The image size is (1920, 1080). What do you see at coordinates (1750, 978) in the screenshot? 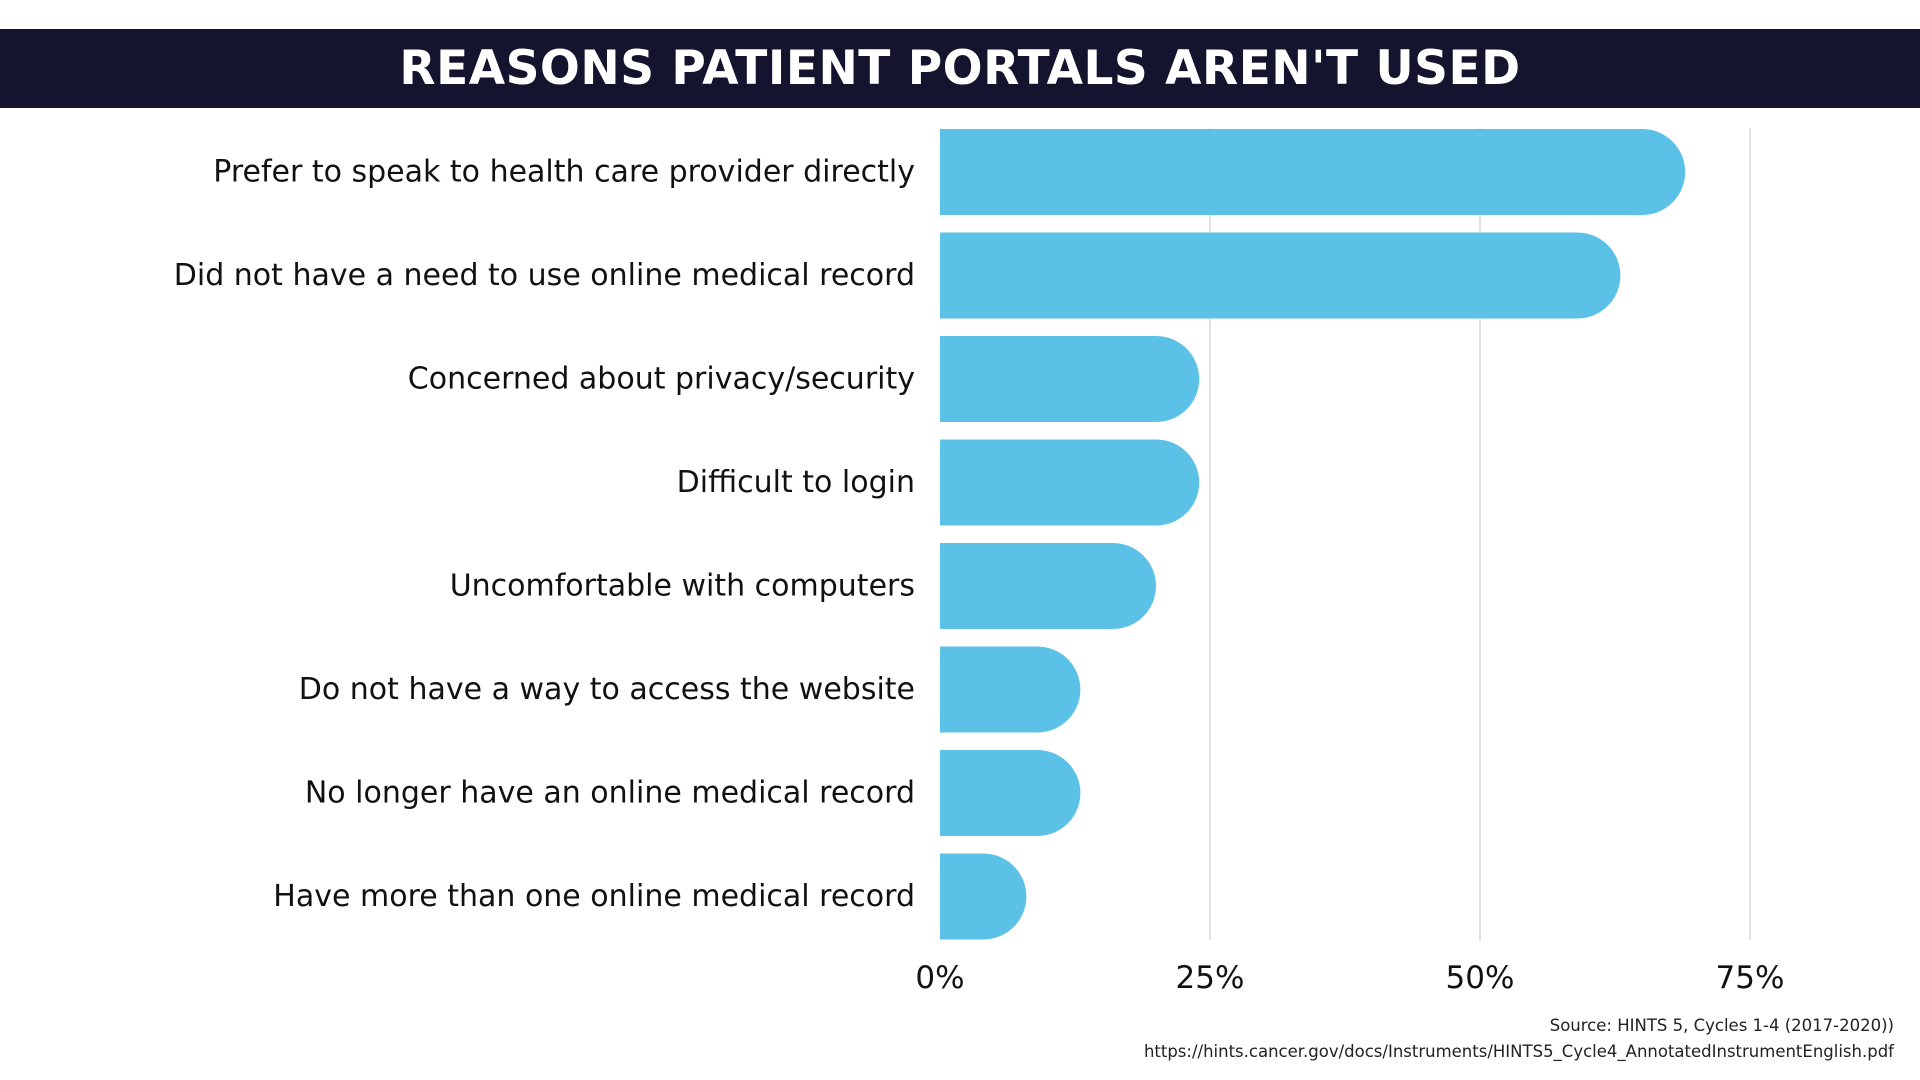
I see `x-tick-label: 75%` at bounding box center [1750, 978].